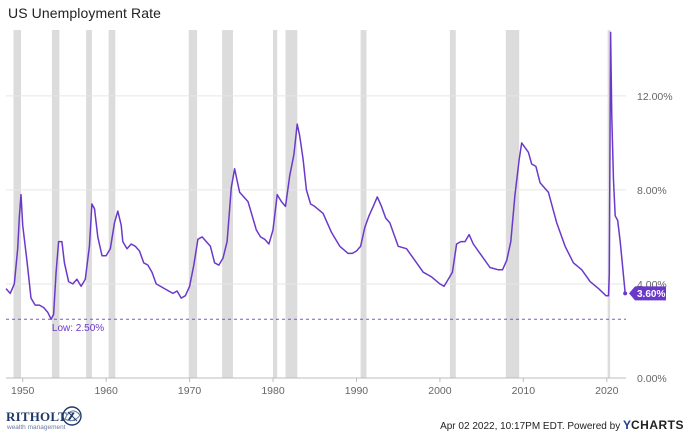 Image resolution: width=696 pixels, height=436 pixels. I want to click on x-tick-label-7: 2020, so click(607, 391).